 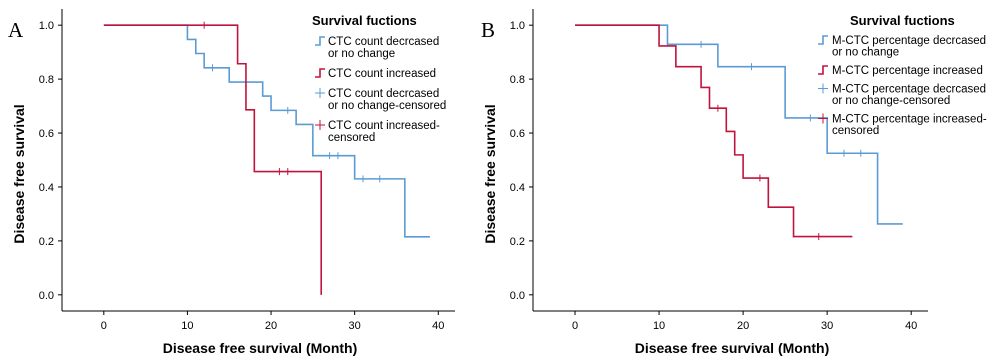 I want to click on panel-b-legend-label: or no change-censored, so click(x=891, y=101).